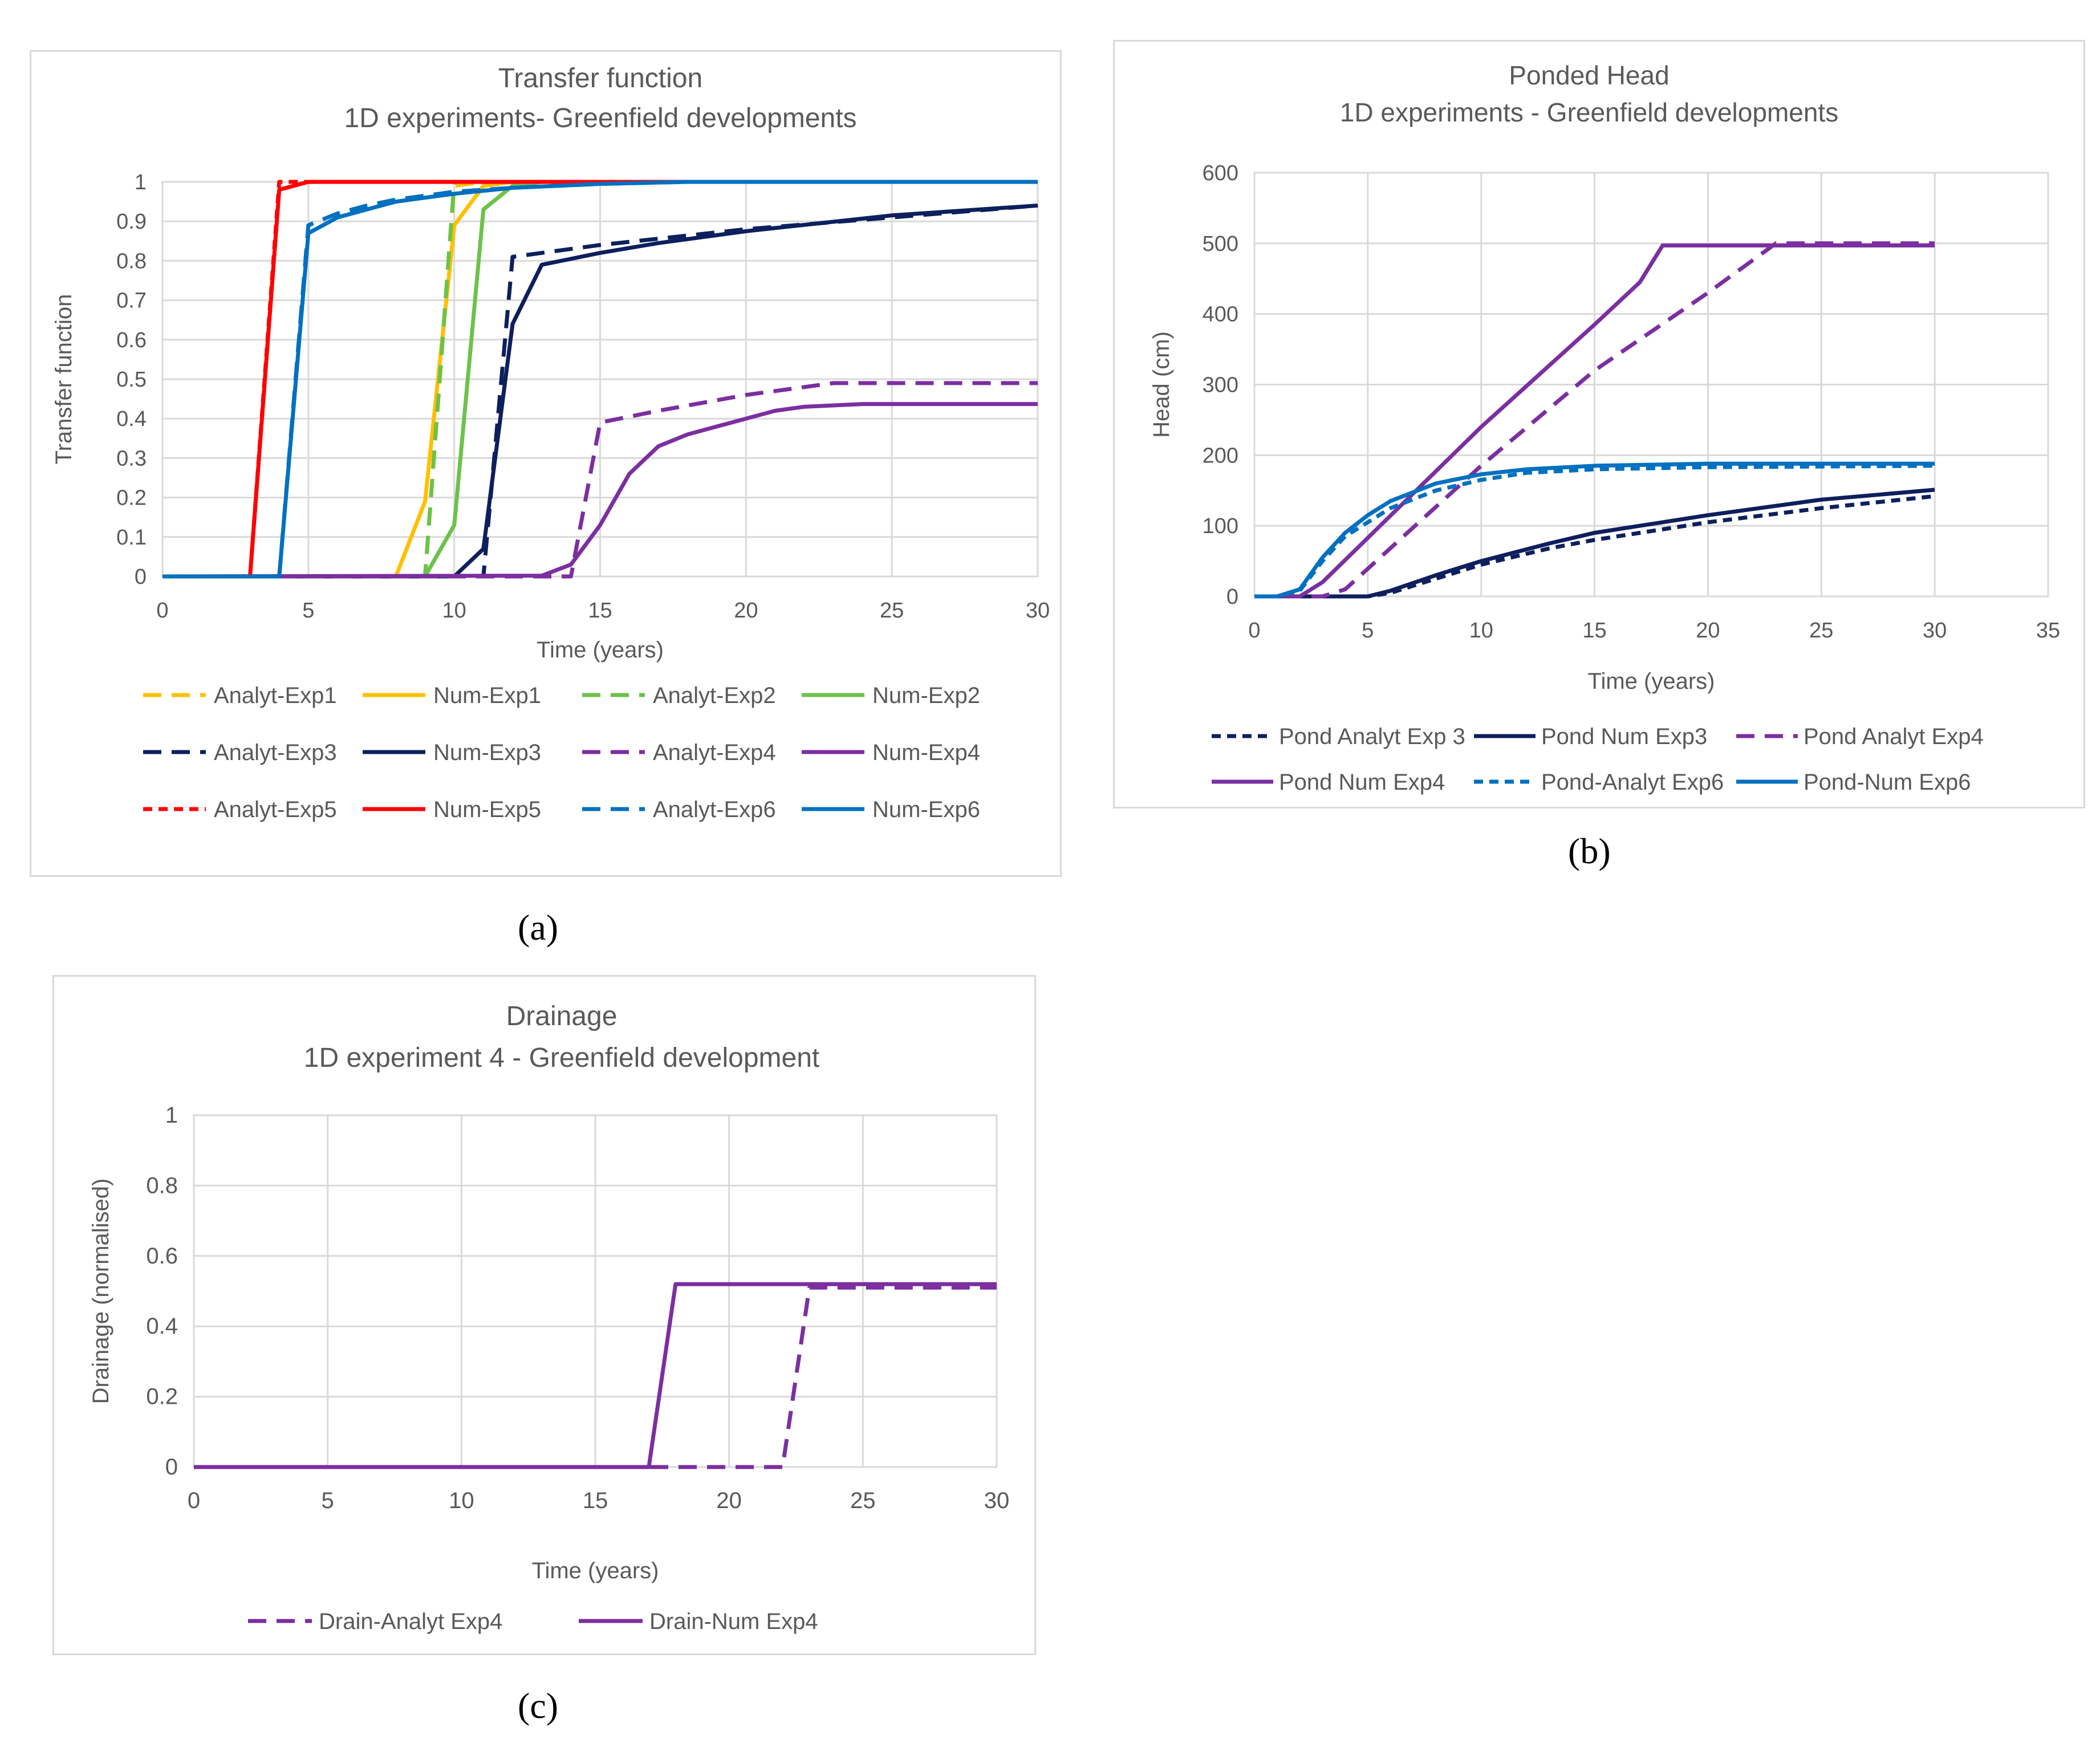 This screenshot has height=1747, width=2100. What do you see at coordinates (194, 1500) in the screenshot?
I see `chart-c-xtick-label: 0` at bounding box center [194, 1500].